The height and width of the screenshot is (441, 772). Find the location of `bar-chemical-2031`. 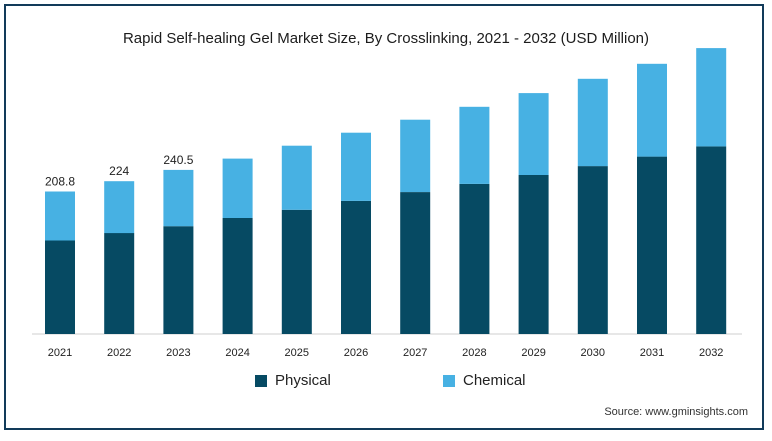

bar-chemical-2031 is located at coordinates (652, 110).